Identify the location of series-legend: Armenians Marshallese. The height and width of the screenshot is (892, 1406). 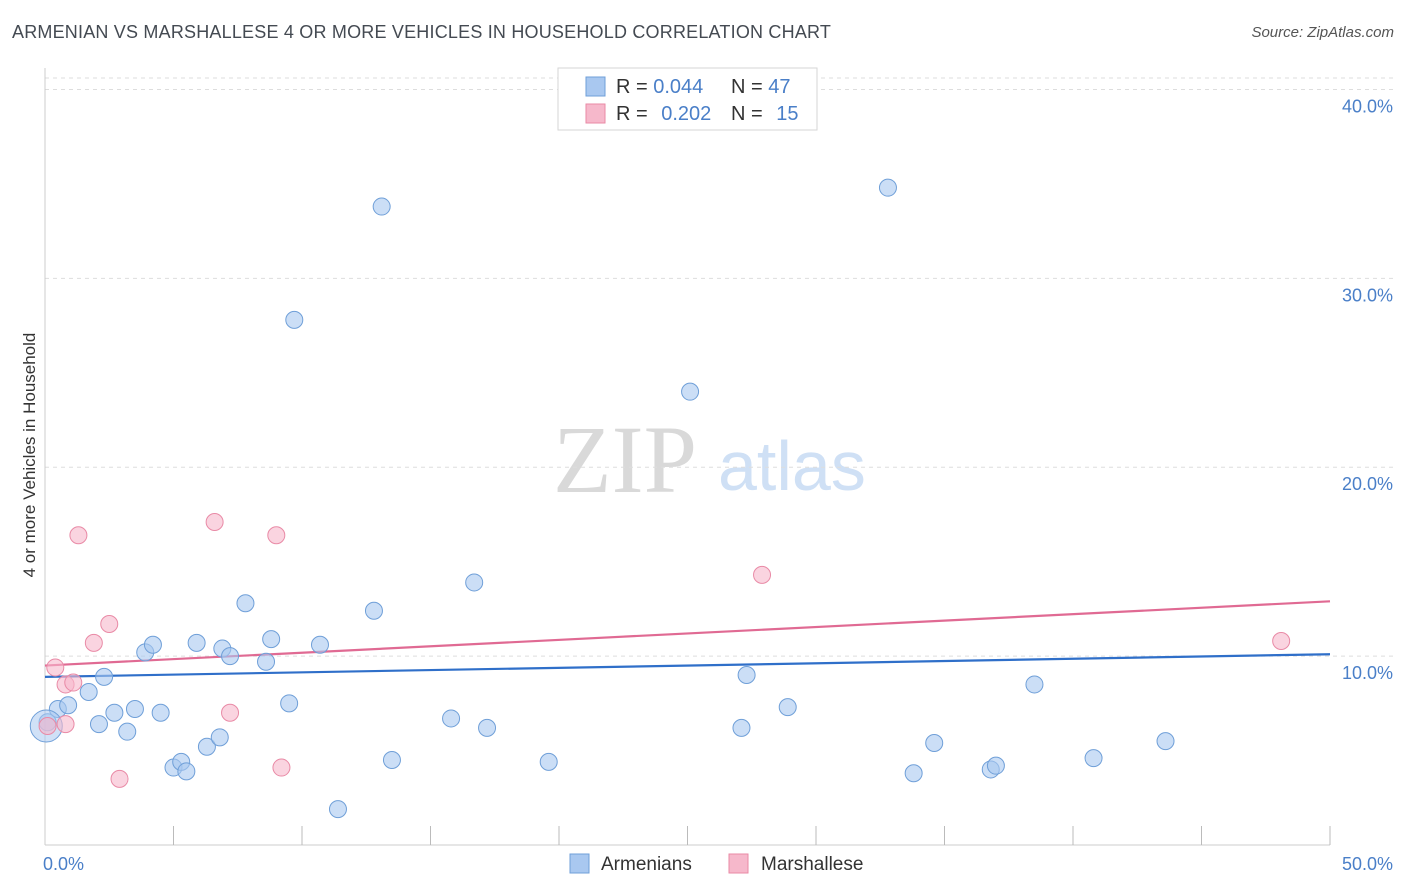
(716, 864).